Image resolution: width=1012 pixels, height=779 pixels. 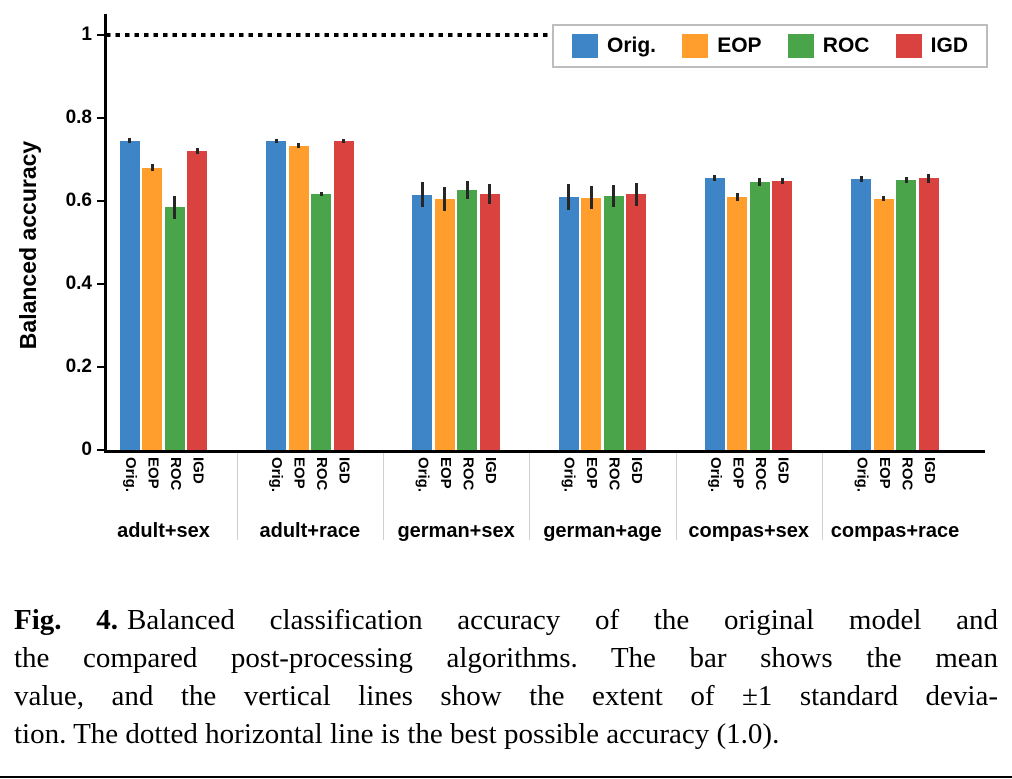 I want to click on error-bar-orig-adult-race, so click(x=276, y=140).